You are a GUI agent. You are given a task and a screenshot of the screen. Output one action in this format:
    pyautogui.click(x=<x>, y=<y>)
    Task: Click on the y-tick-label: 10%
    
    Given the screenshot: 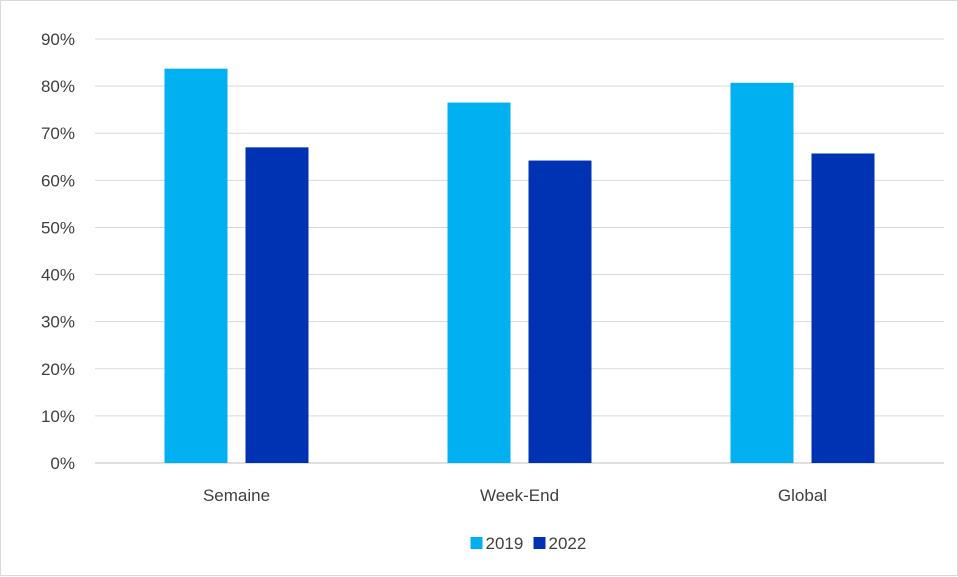 What is the action you would take?
    pyautogui.click(x=58, y=416)
    